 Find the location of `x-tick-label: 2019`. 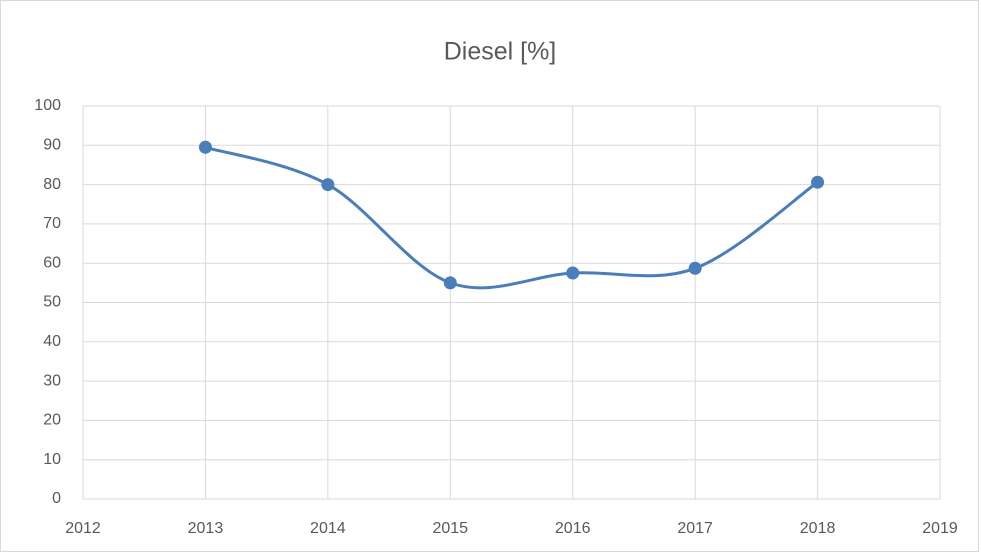

x-tick-label: 2019 is located at coordinates (940, 528).